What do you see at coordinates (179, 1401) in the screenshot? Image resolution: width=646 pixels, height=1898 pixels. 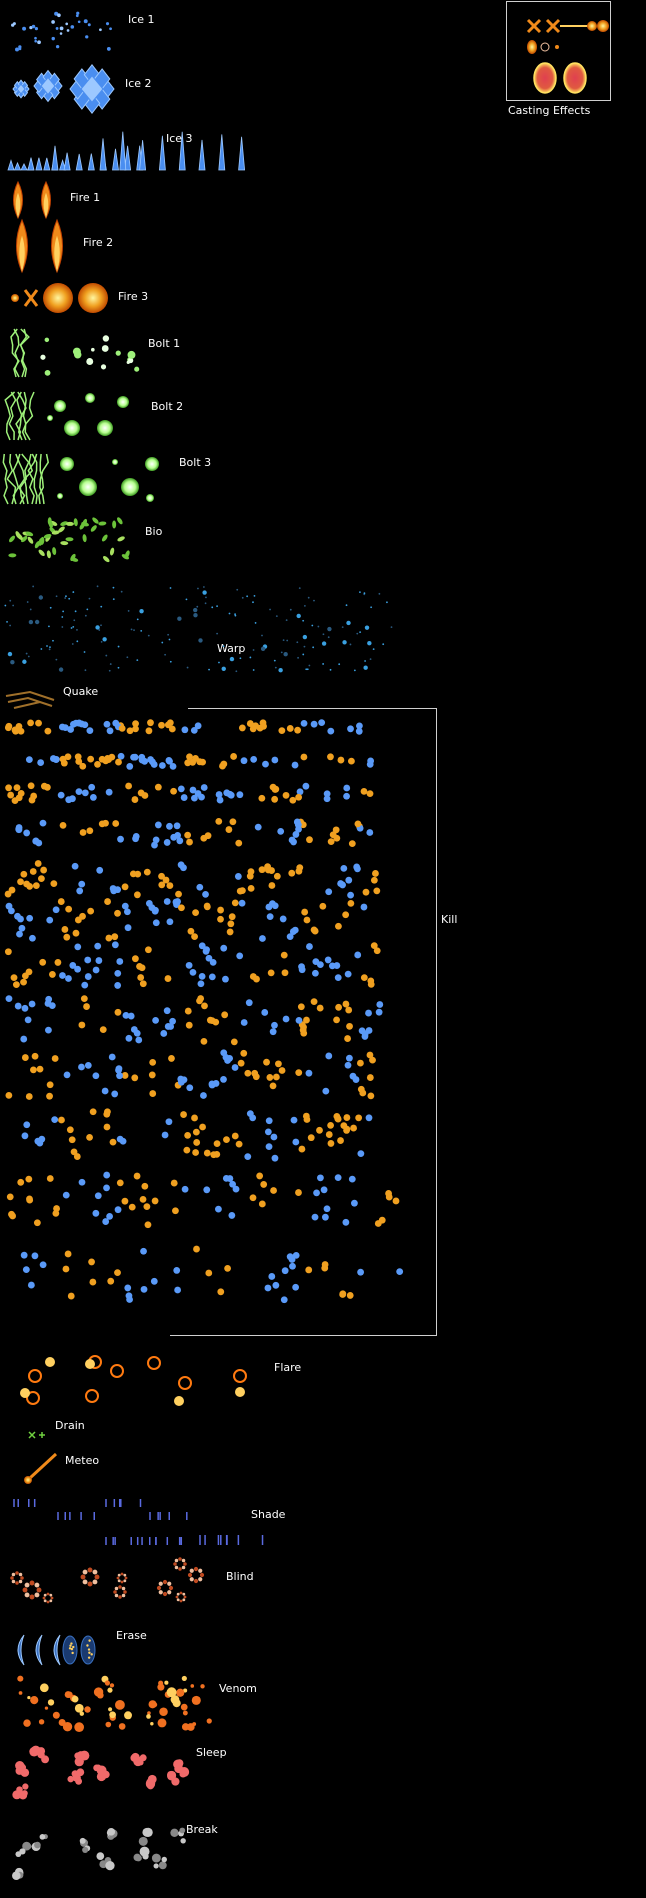 I see `flare-sun` at bounding box center [179, 1401].